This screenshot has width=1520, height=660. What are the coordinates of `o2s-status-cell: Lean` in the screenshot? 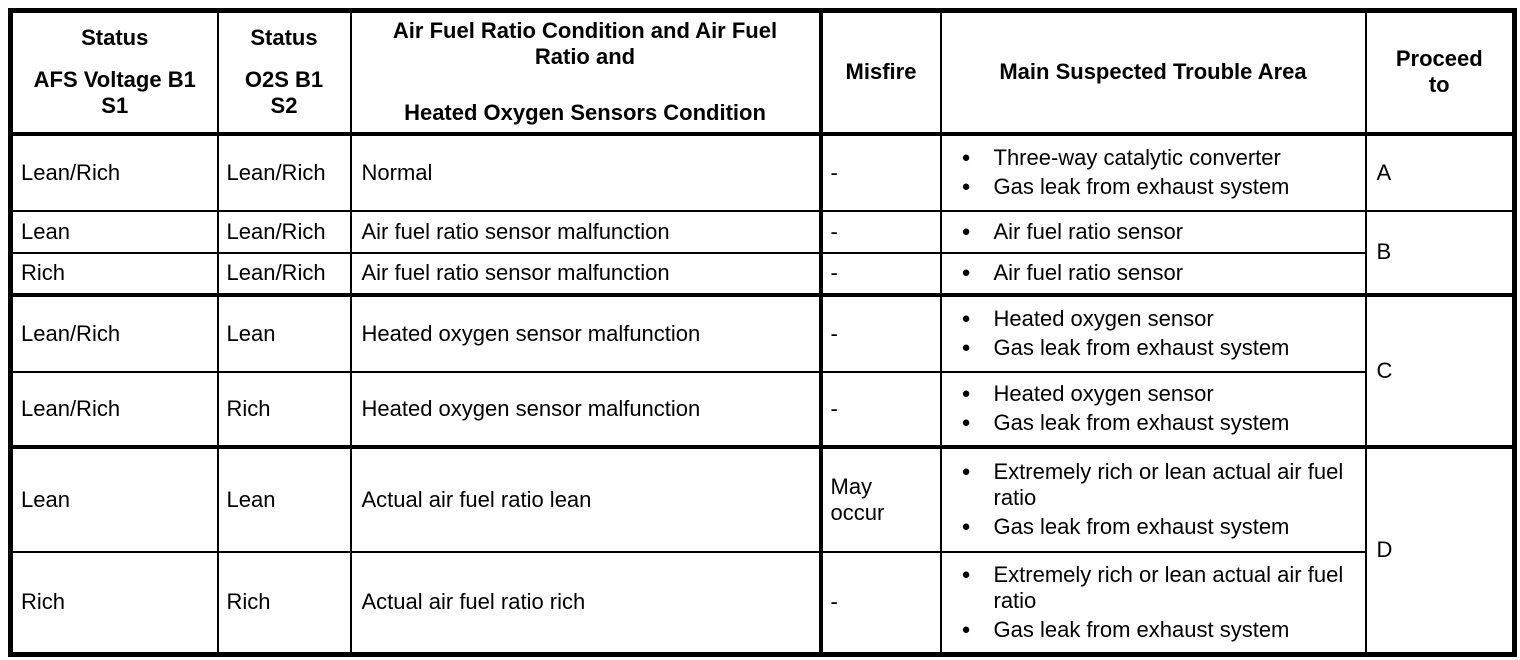 It's located at (284, 333).